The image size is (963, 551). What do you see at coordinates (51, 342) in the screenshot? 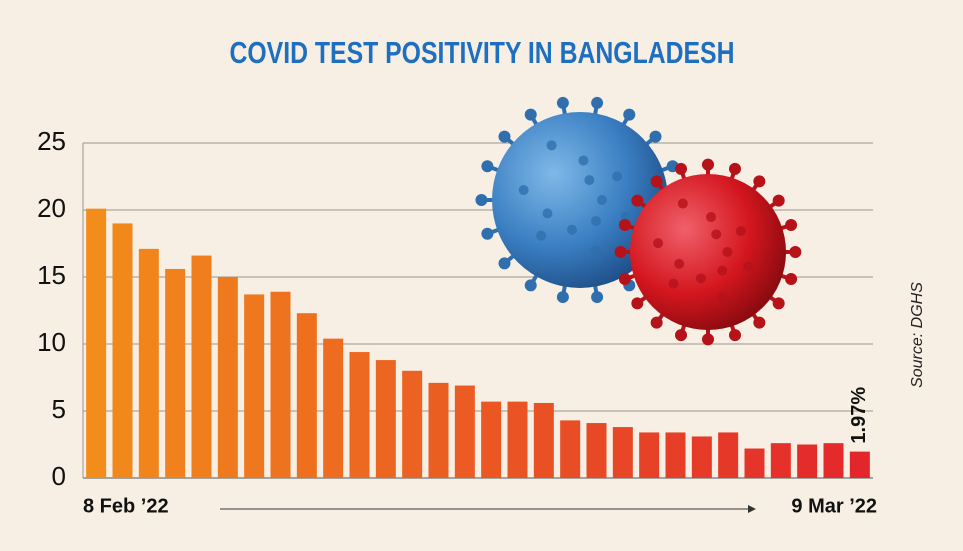
I see `y-tick-label: 10` at bounding box center [51, 342].